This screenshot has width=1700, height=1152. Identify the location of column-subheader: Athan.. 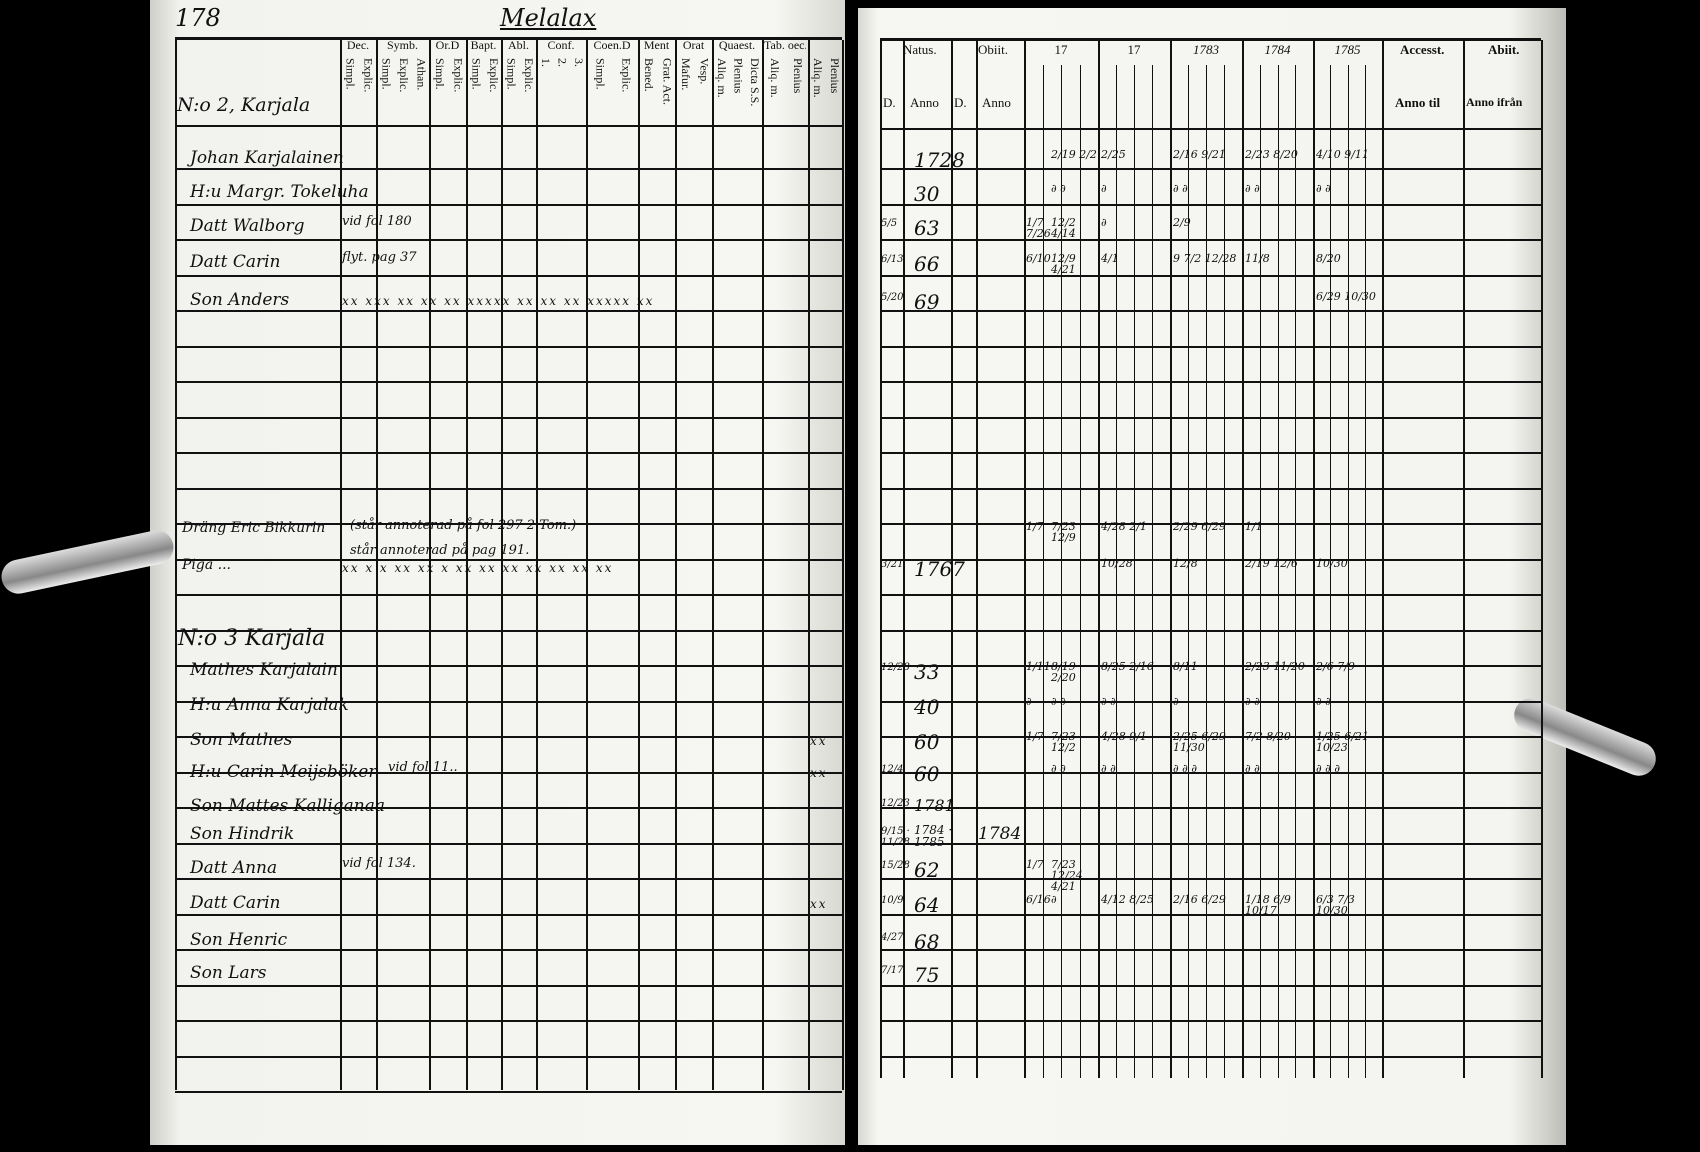
(421, 74).